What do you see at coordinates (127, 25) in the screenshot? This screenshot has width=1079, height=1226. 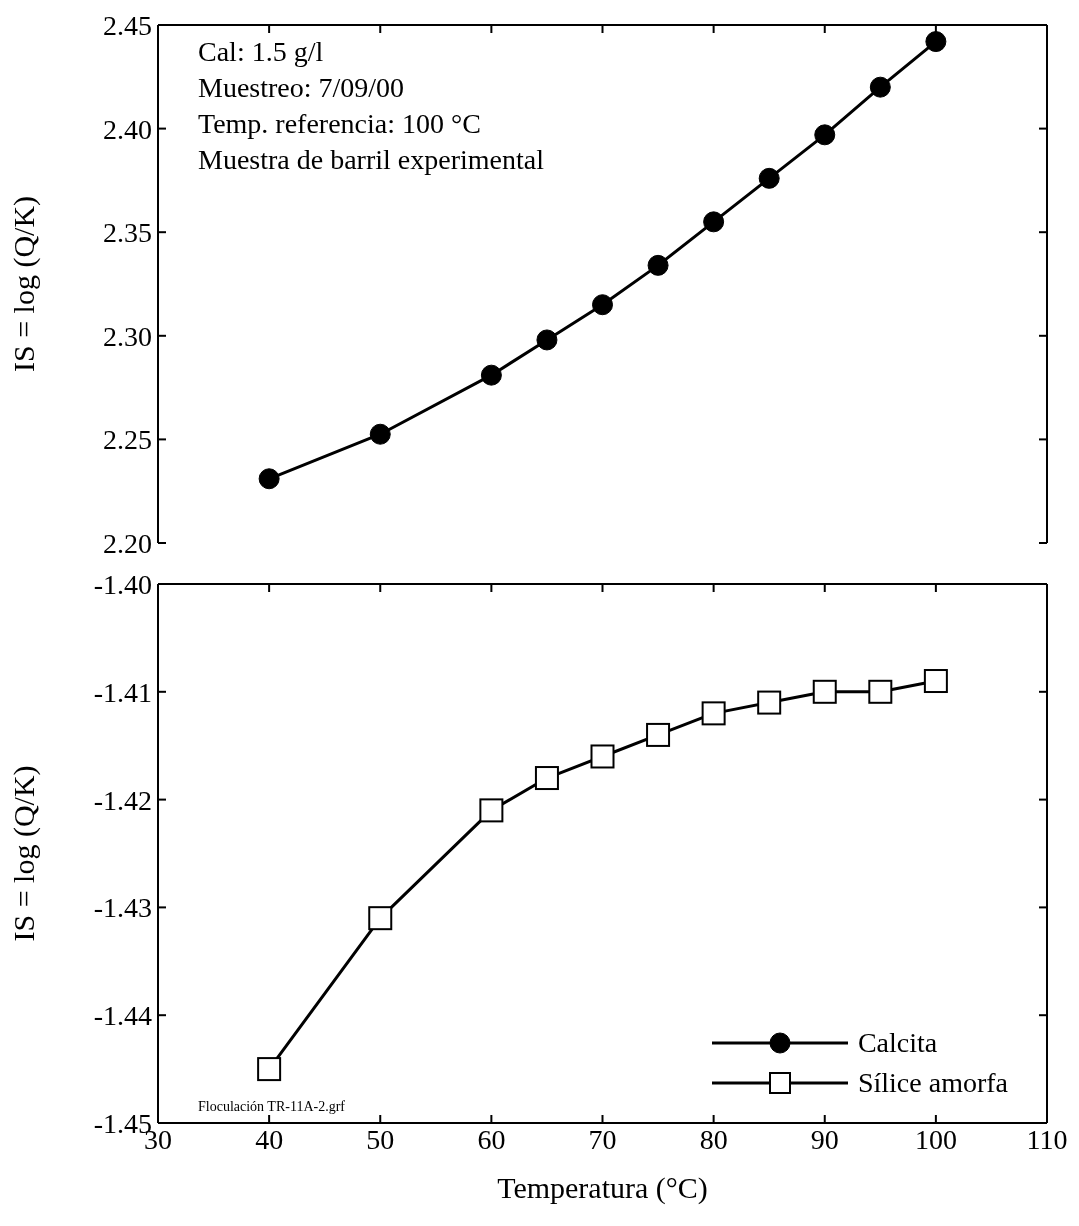 I see `y-tick-label: 2.45` at bounding box center [127, 25].